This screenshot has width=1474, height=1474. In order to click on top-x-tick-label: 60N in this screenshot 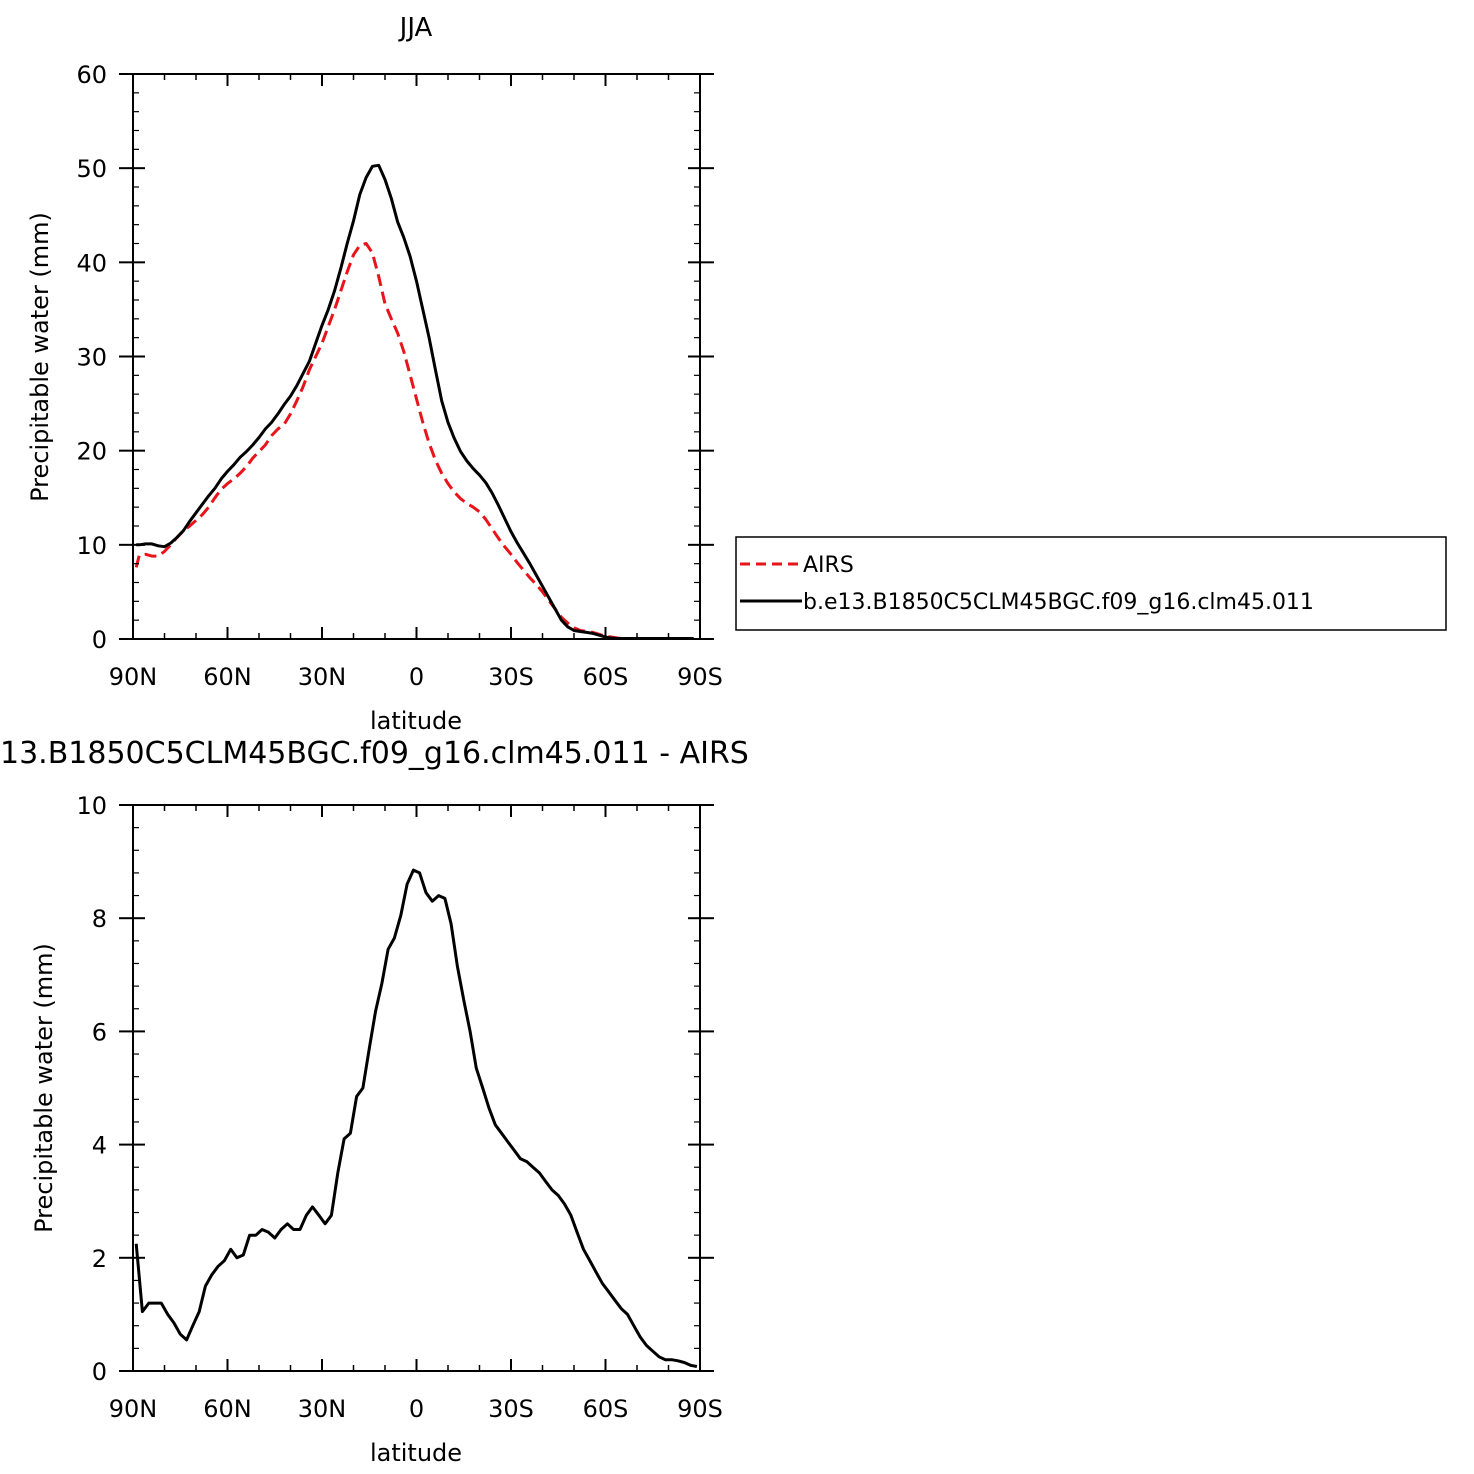, I will do `click(227, 677)`.